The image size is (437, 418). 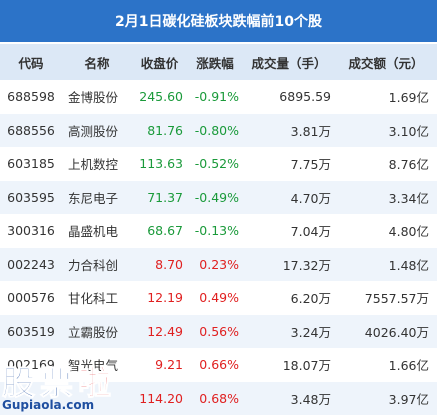 I want to click on cell-amount: 3.34亿, so click(x=408, y=198).